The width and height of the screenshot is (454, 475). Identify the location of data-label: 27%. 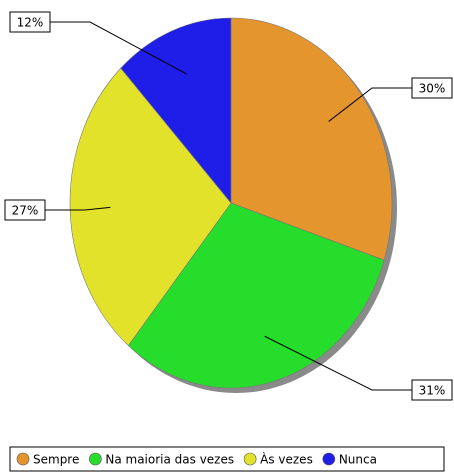
(25, 211).